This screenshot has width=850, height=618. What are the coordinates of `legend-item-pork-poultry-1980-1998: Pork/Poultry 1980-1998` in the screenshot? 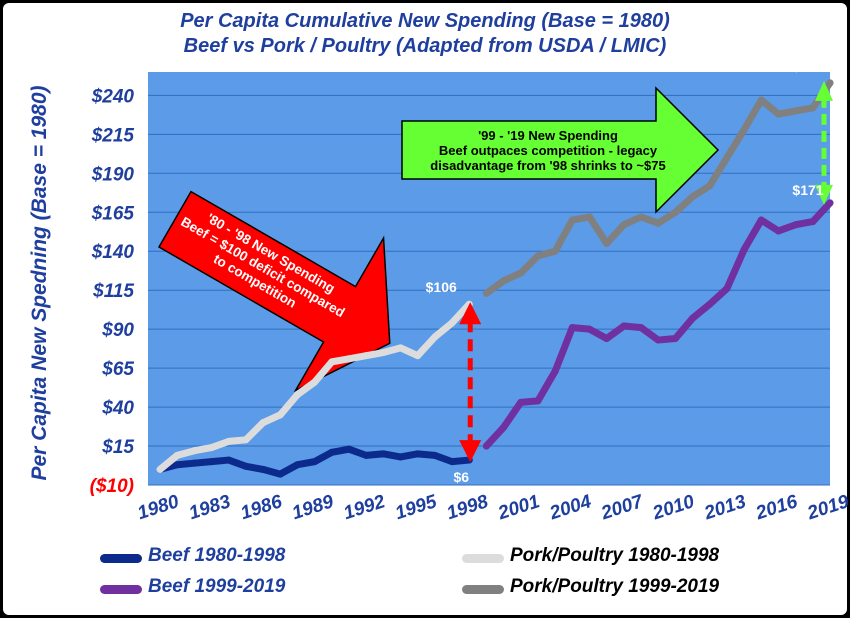 It's located at (632, 557).